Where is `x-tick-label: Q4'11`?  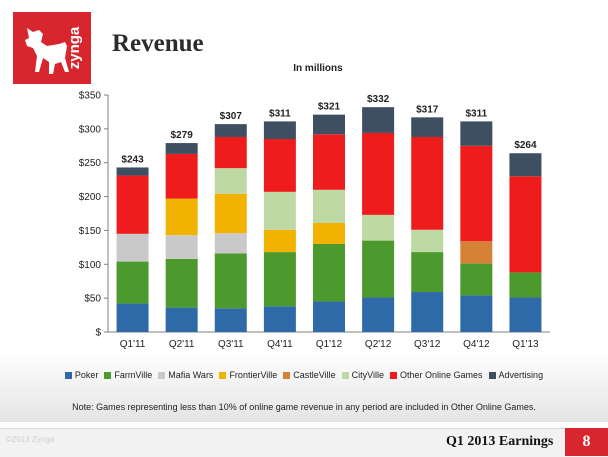
x-tick-label: Q4'11 is located at coordinates (280, 344).